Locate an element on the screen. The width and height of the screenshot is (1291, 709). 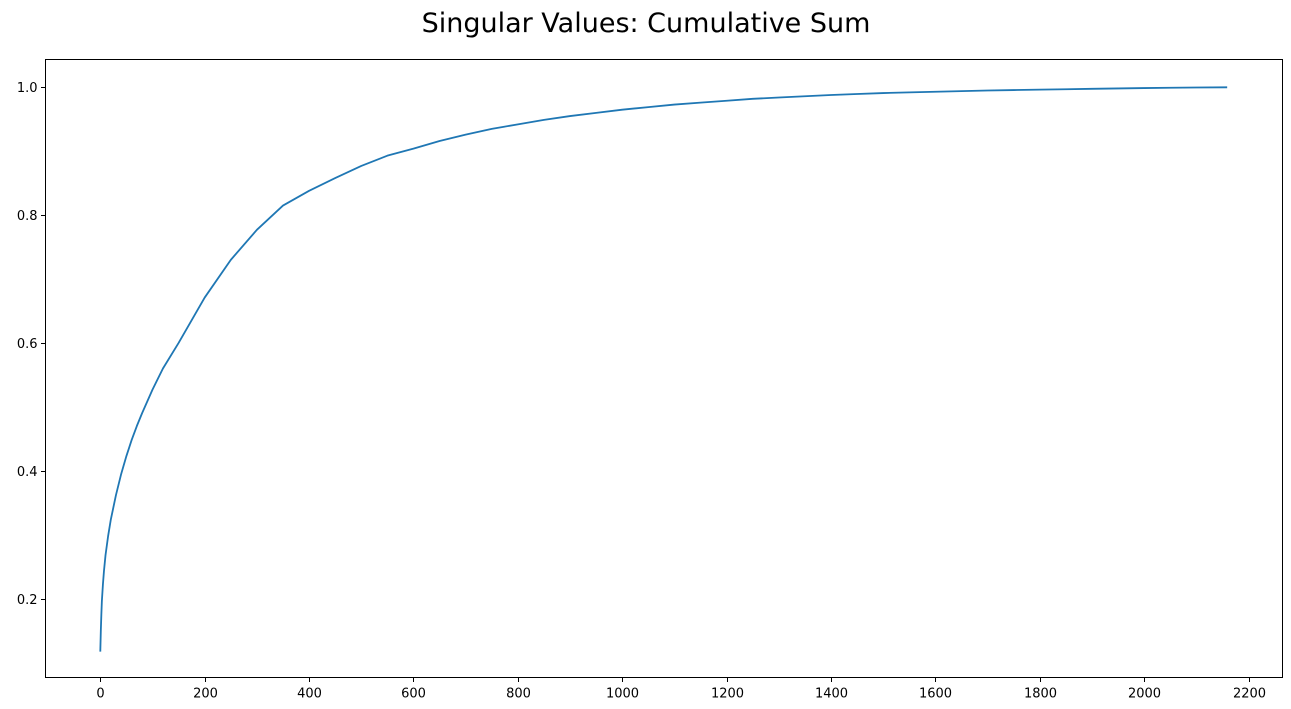
y-tick-label: 0.6 is located at coordinates (27, 344).